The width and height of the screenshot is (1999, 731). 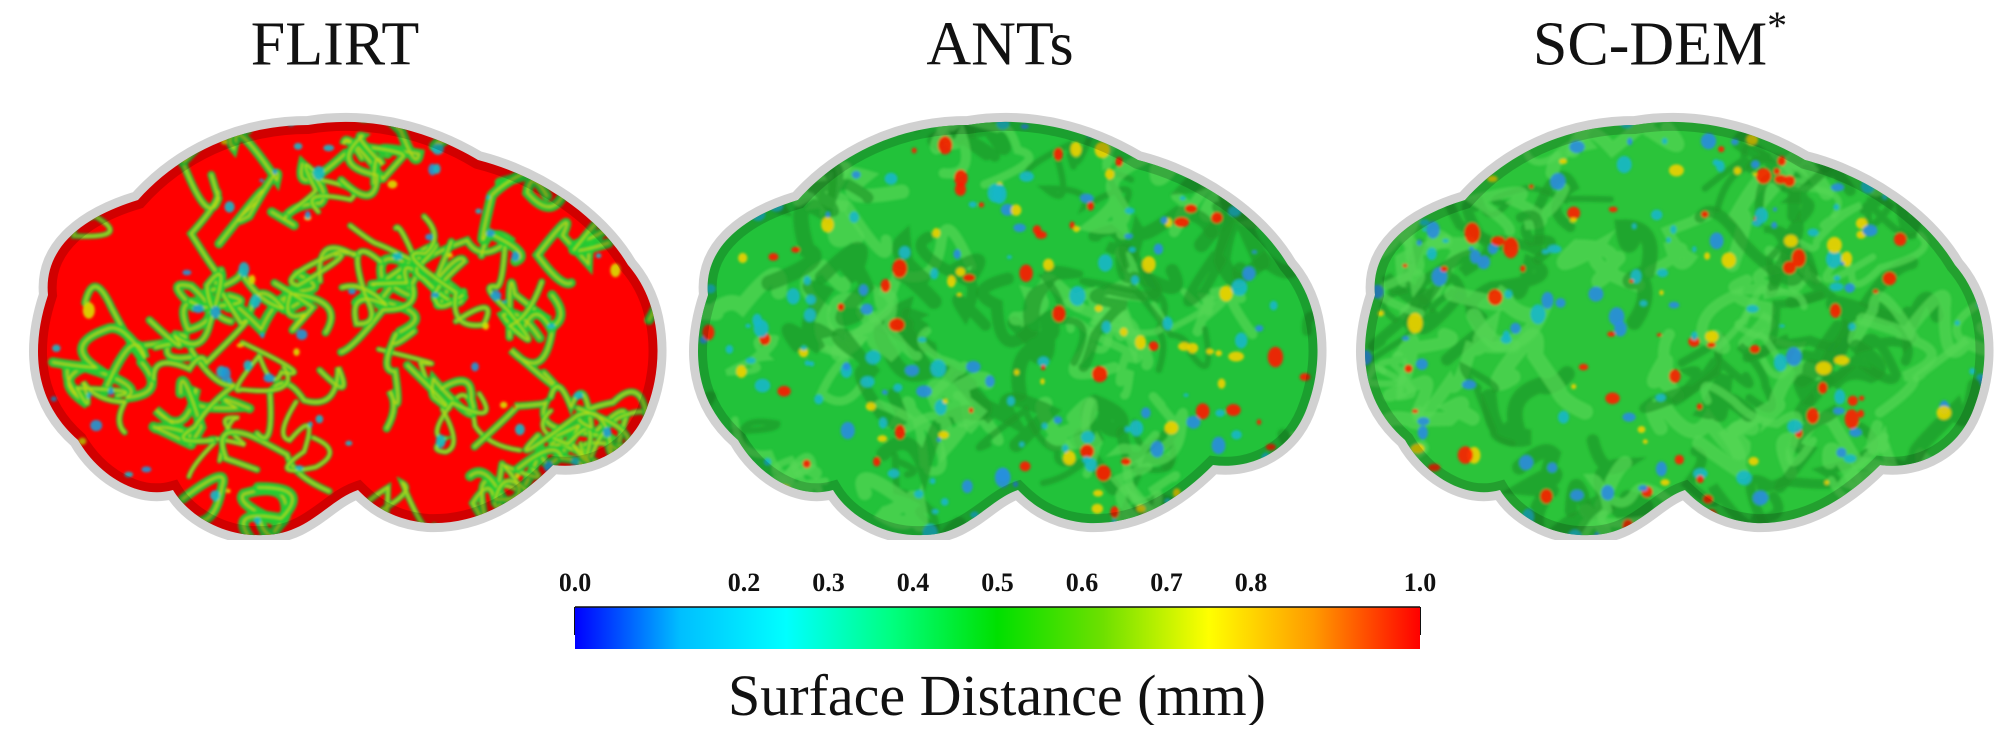 I want to click on colorbar-gradient, so click(x=997, y=628).